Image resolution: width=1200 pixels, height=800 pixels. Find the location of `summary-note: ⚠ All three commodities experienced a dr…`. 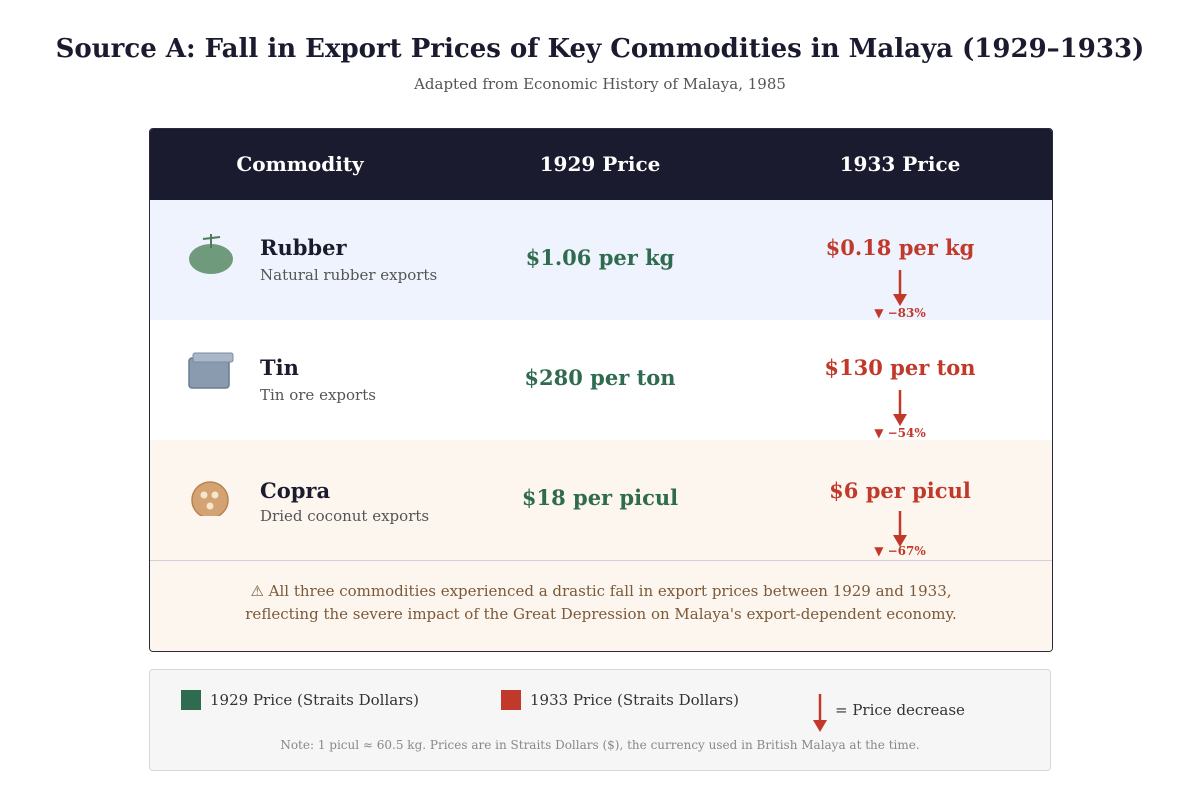

summary-note: ⚠ All three commodities experienced a dr… is located at coordinates (601, 605).